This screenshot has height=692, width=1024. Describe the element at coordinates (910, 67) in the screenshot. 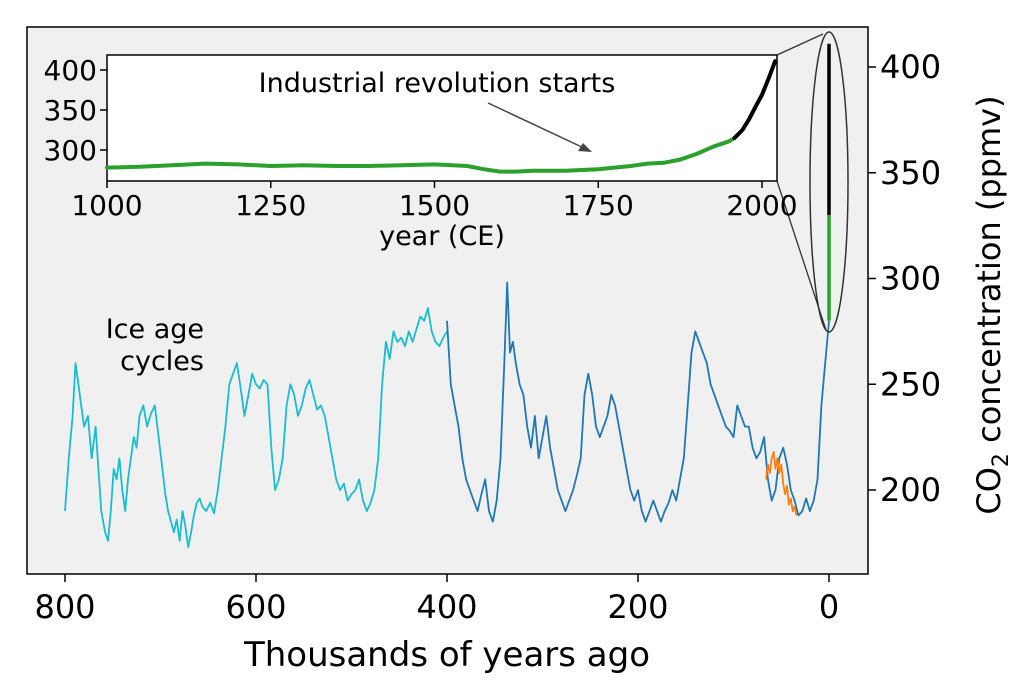

I see `main-y-tick-label: 400` at that location.